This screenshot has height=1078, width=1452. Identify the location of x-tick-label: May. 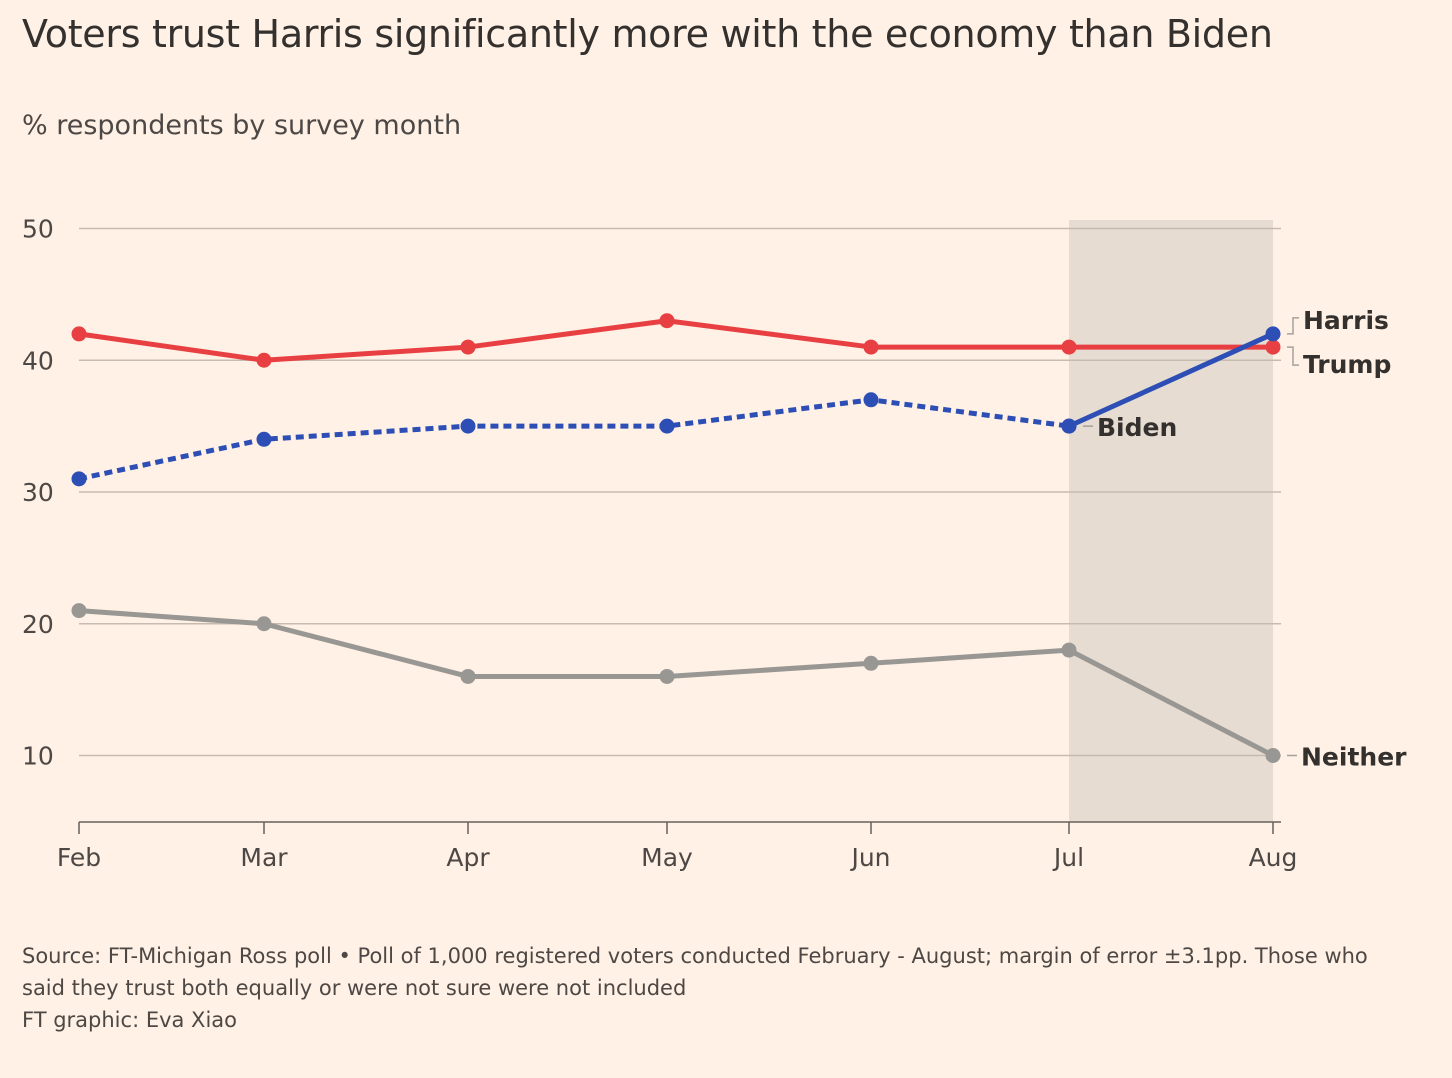
(667, 857).